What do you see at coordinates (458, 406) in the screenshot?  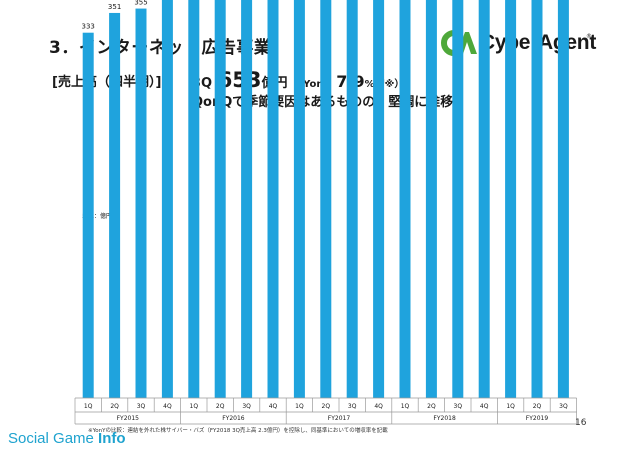 I see `category-label-14: 3Q` at bounding box center [458, 406].